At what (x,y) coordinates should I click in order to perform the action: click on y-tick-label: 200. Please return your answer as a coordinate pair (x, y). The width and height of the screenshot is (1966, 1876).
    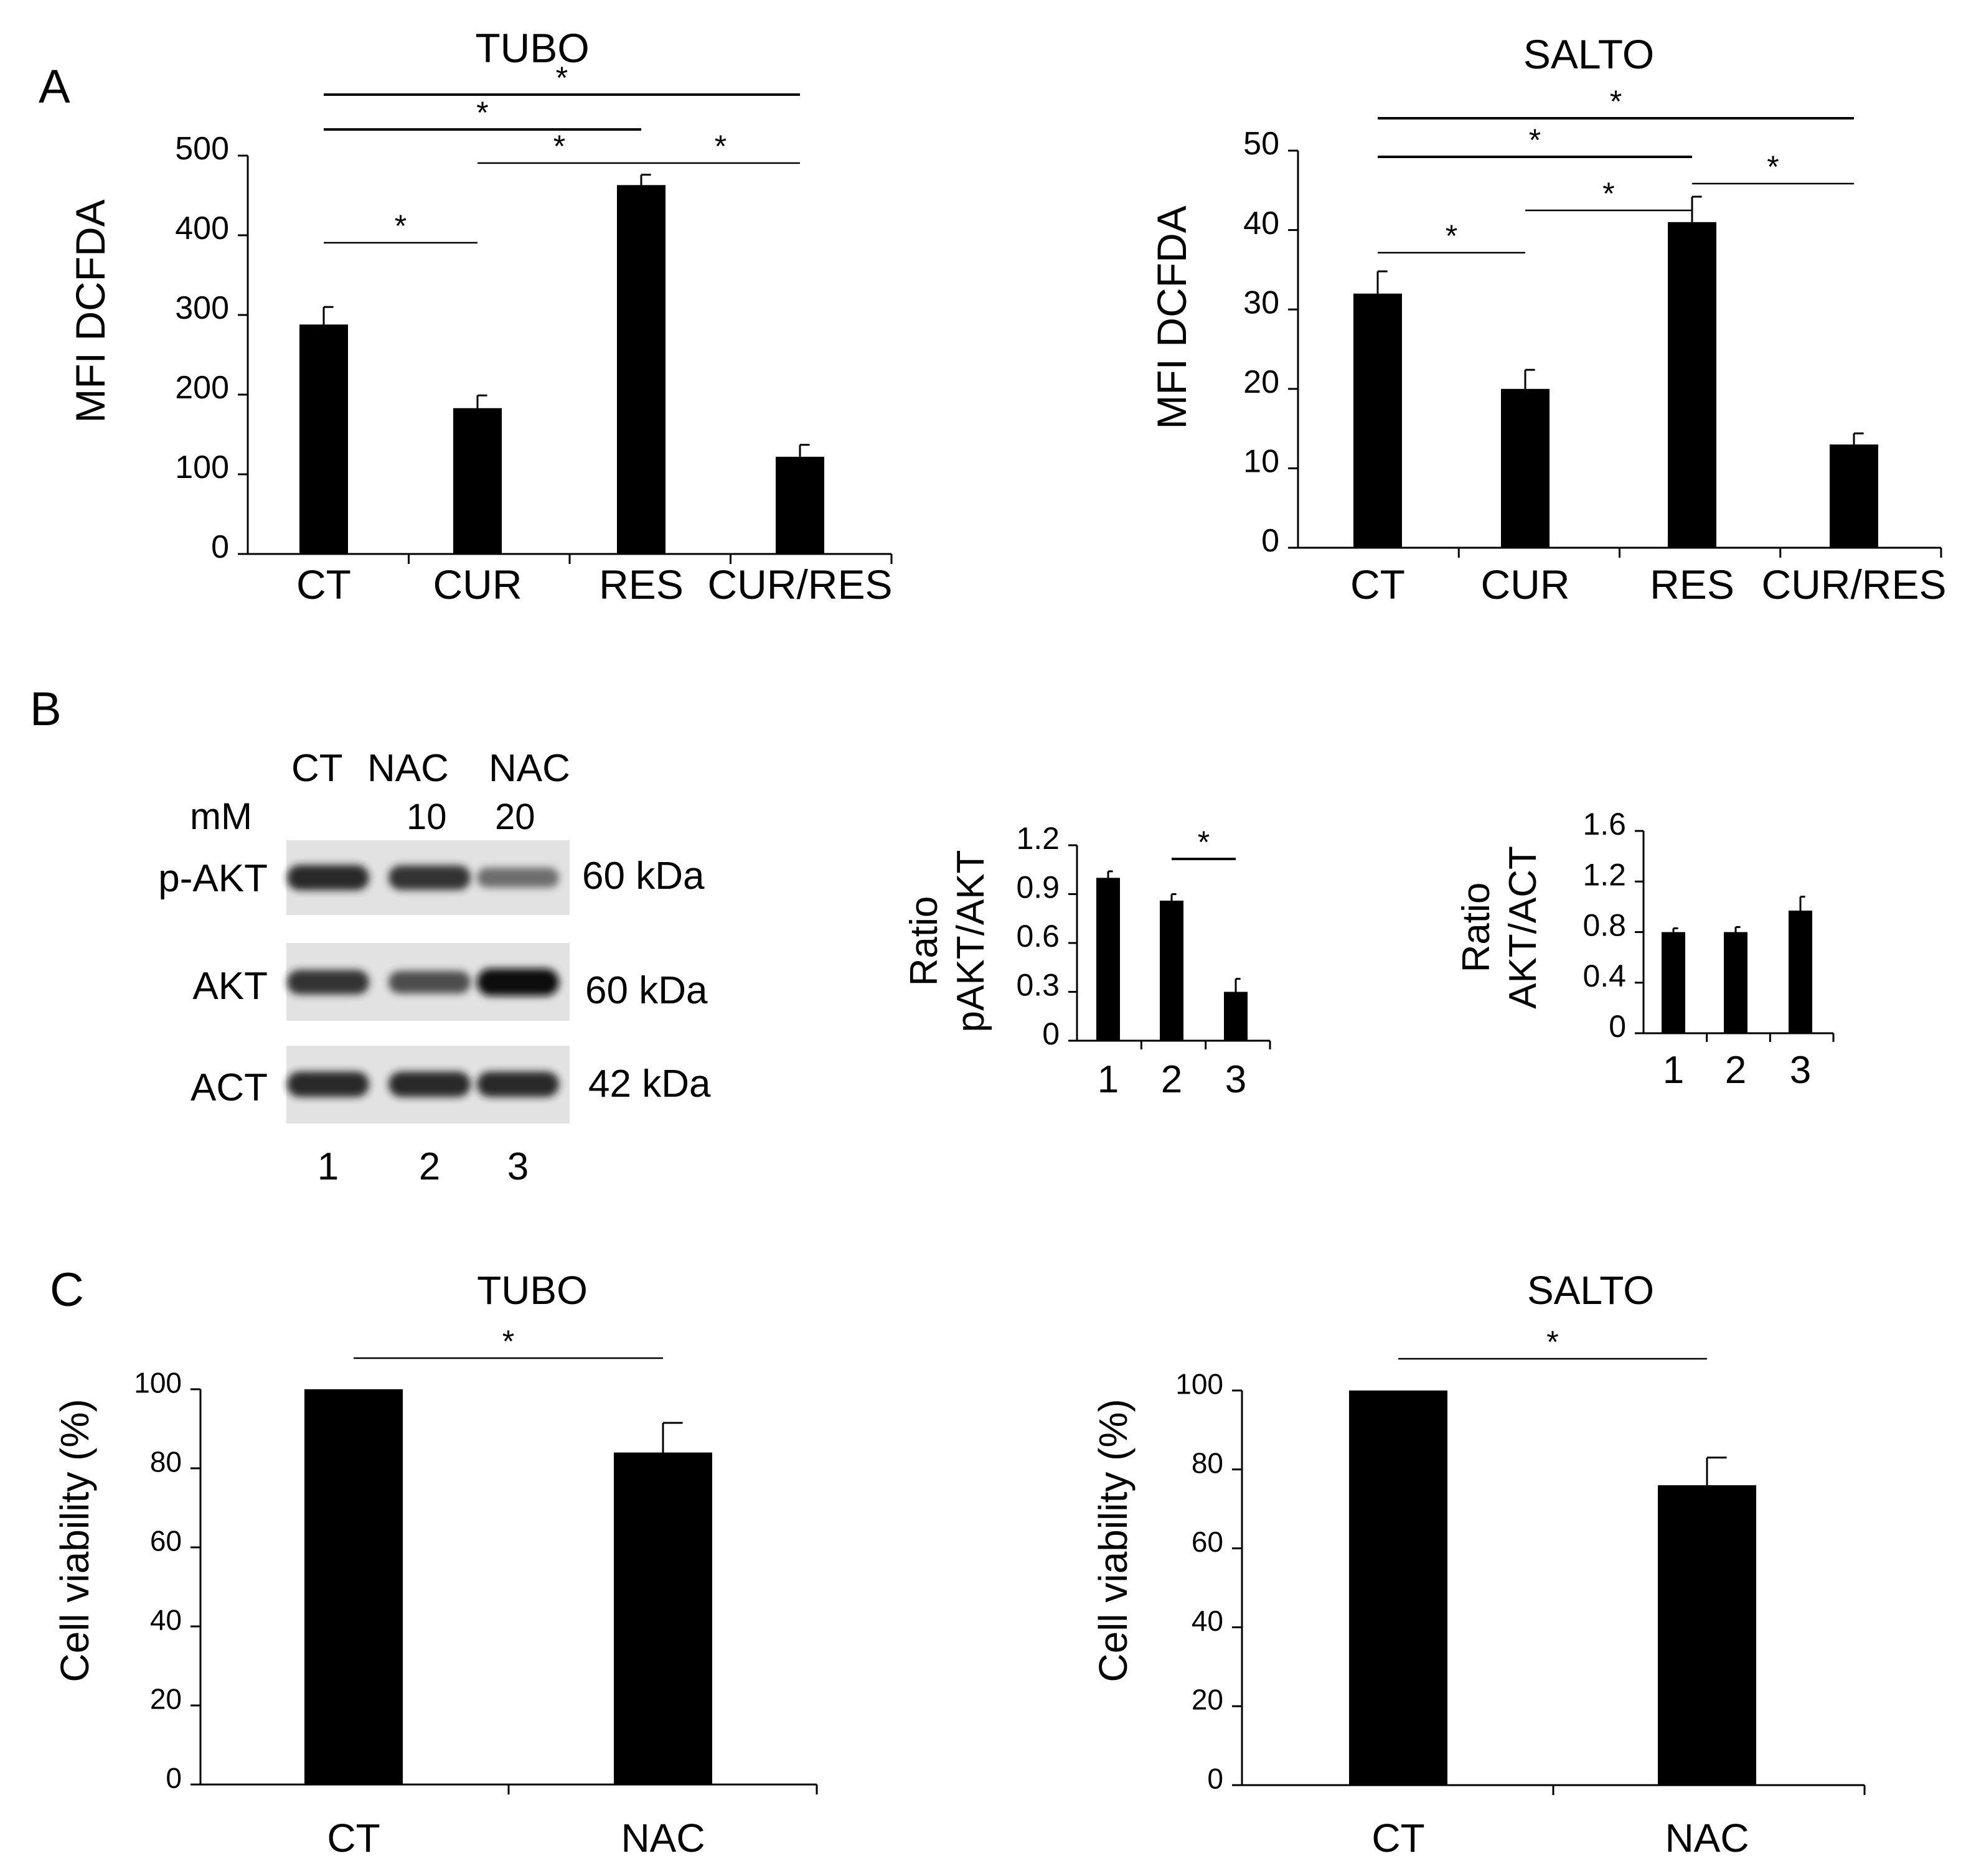
    Looking at the image, I should click on (202, 388).